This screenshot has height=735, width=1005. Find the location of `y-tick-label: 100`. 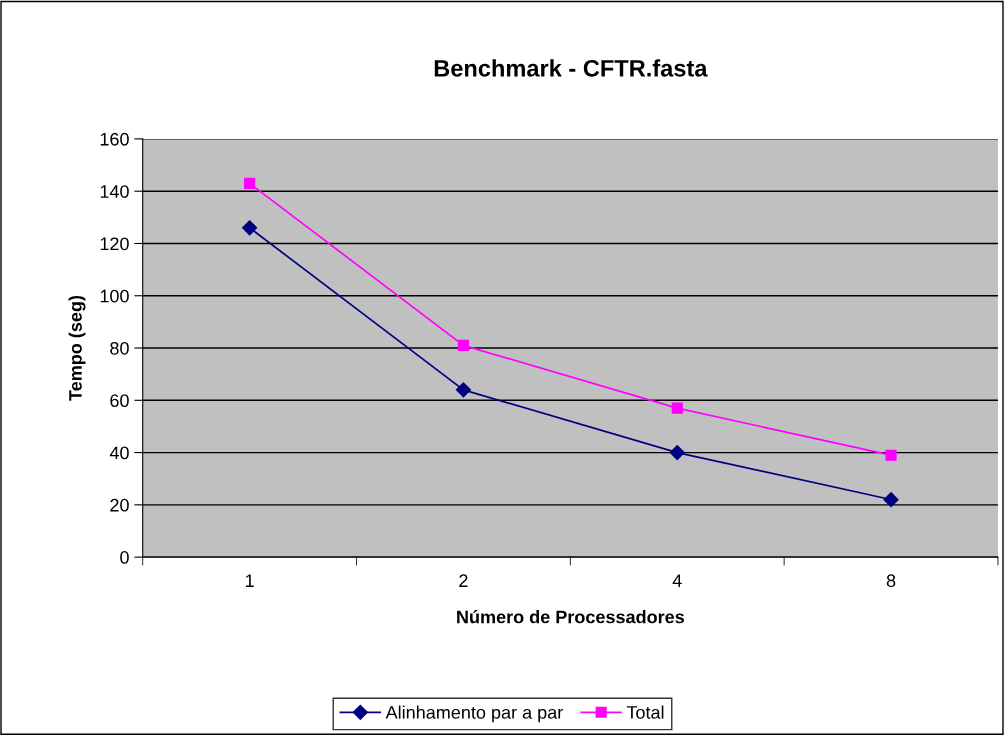

y-tick-label: 100 is located at coordinates (114, 296).